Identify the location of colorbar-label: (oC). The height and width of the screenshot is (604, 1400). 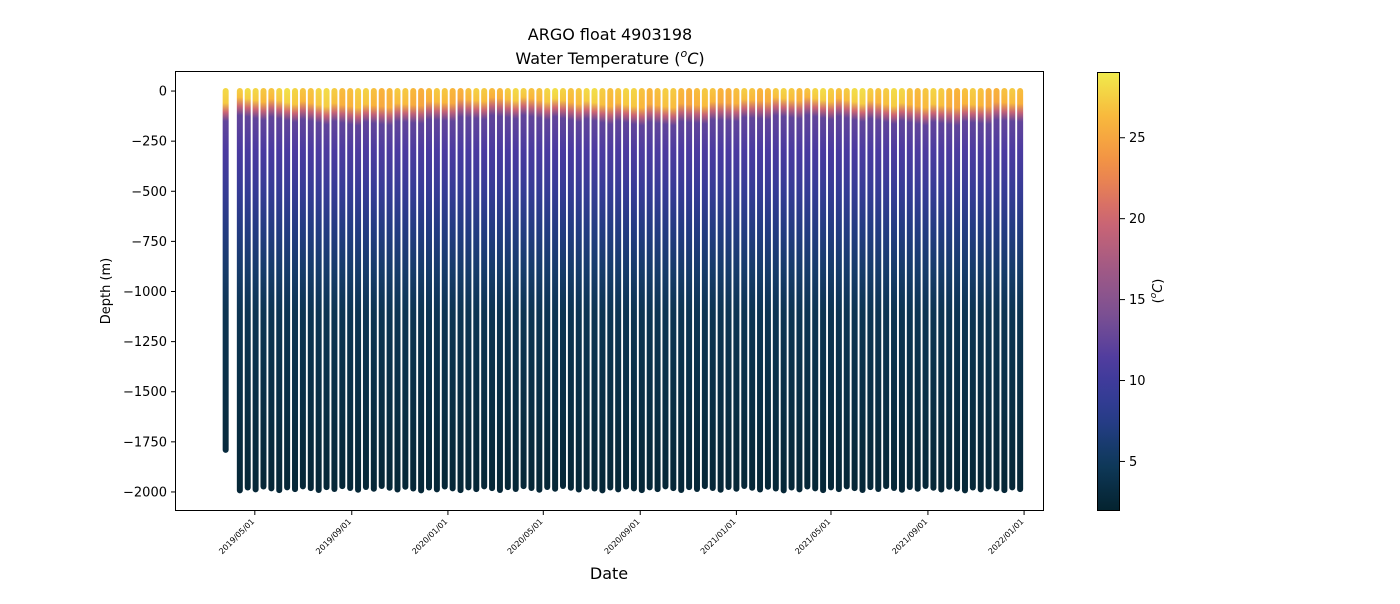
(1157, 291).